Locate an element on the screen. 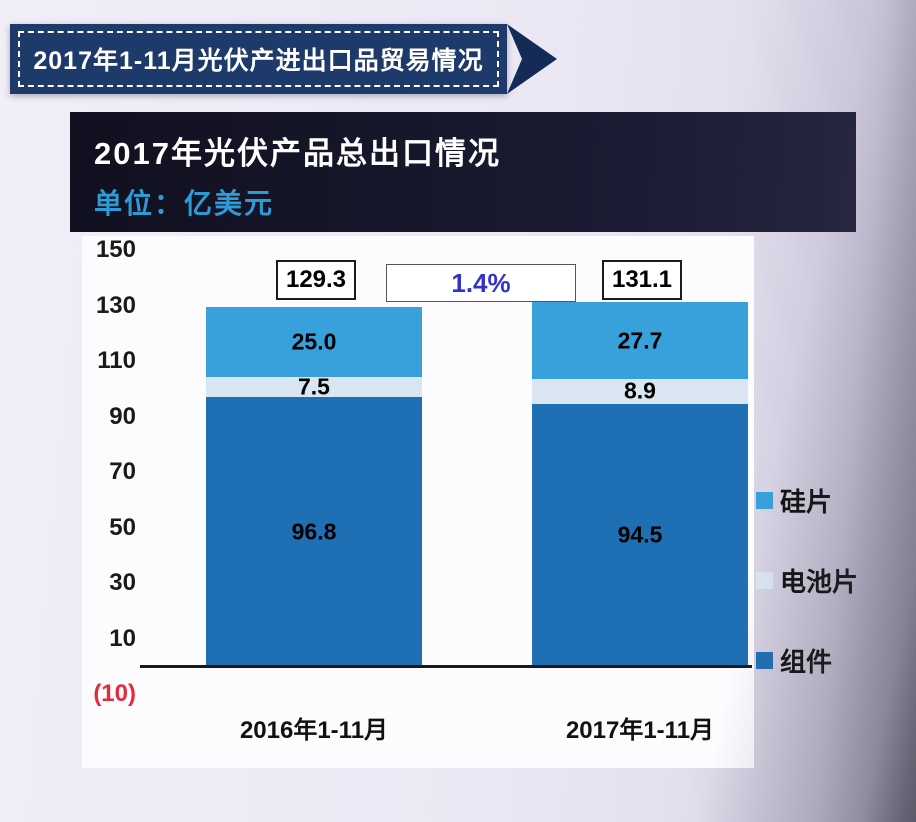 Image resolution: width=916 pixels, height=822 pixels. y-tick-label: 110 is located at coordinates (116, 360).